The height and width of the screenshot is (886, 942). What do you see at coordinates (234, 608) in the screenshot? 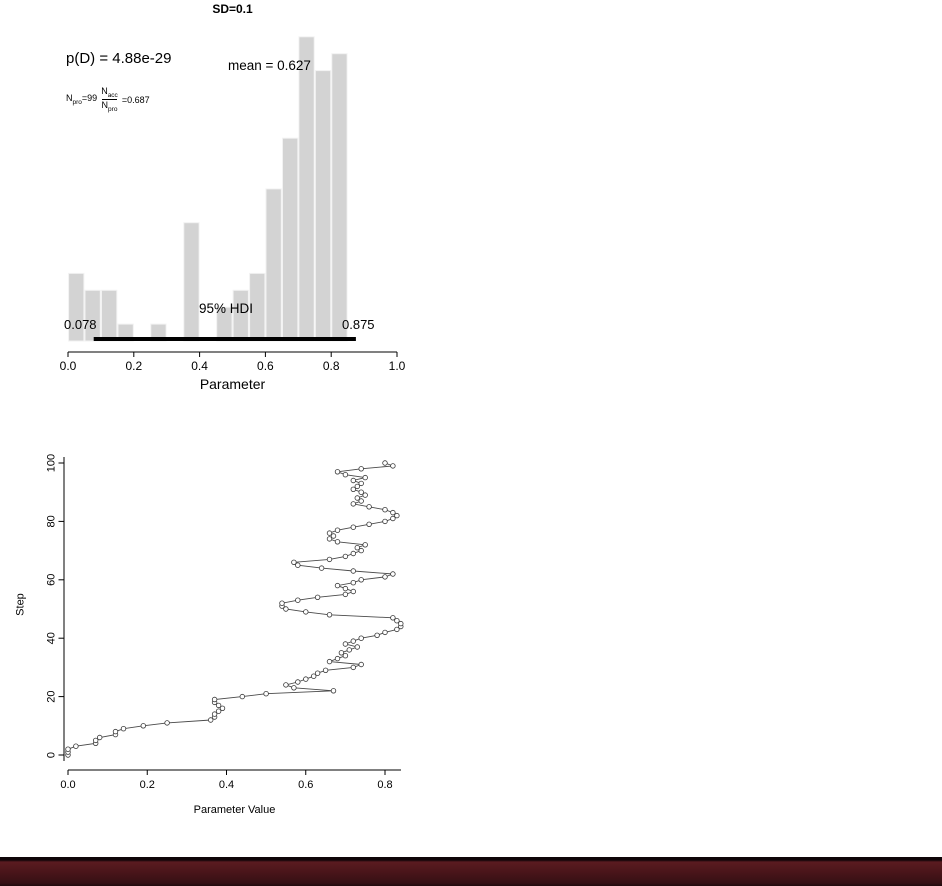
I see `trace-line` at bounding box center [234, 608].